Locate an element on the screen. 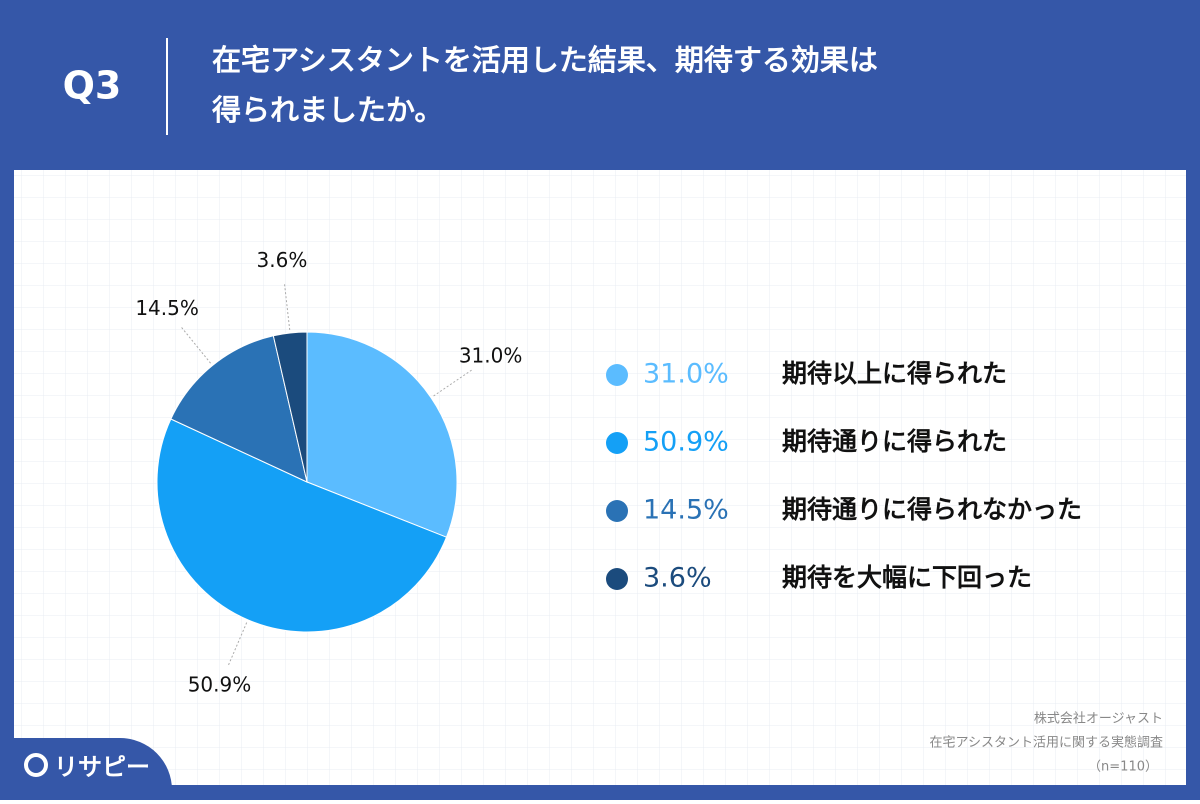  question-number: Q3 is located at coordinates (92, 86).